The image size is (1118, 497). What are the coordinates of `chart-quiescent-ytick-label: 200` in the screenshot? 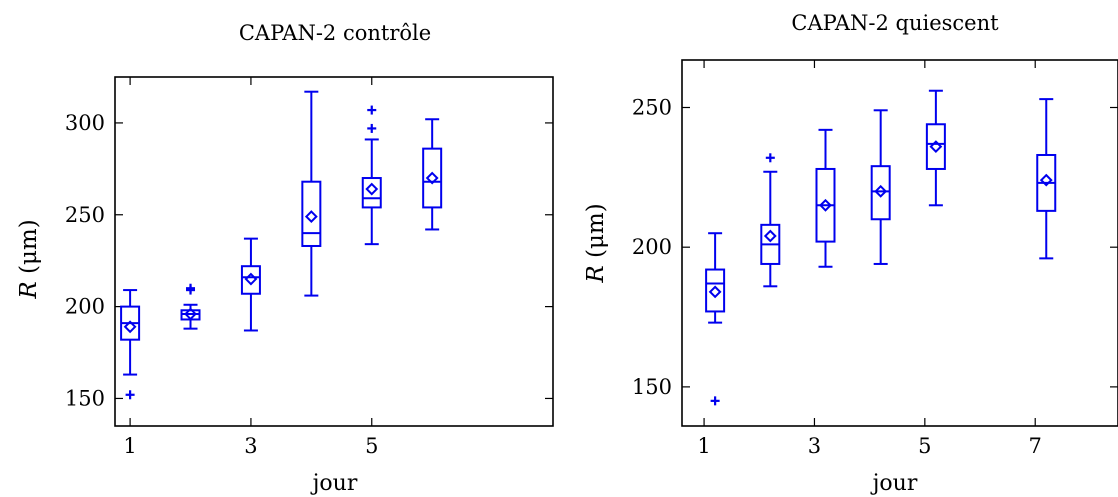 It's located at (652, 247).